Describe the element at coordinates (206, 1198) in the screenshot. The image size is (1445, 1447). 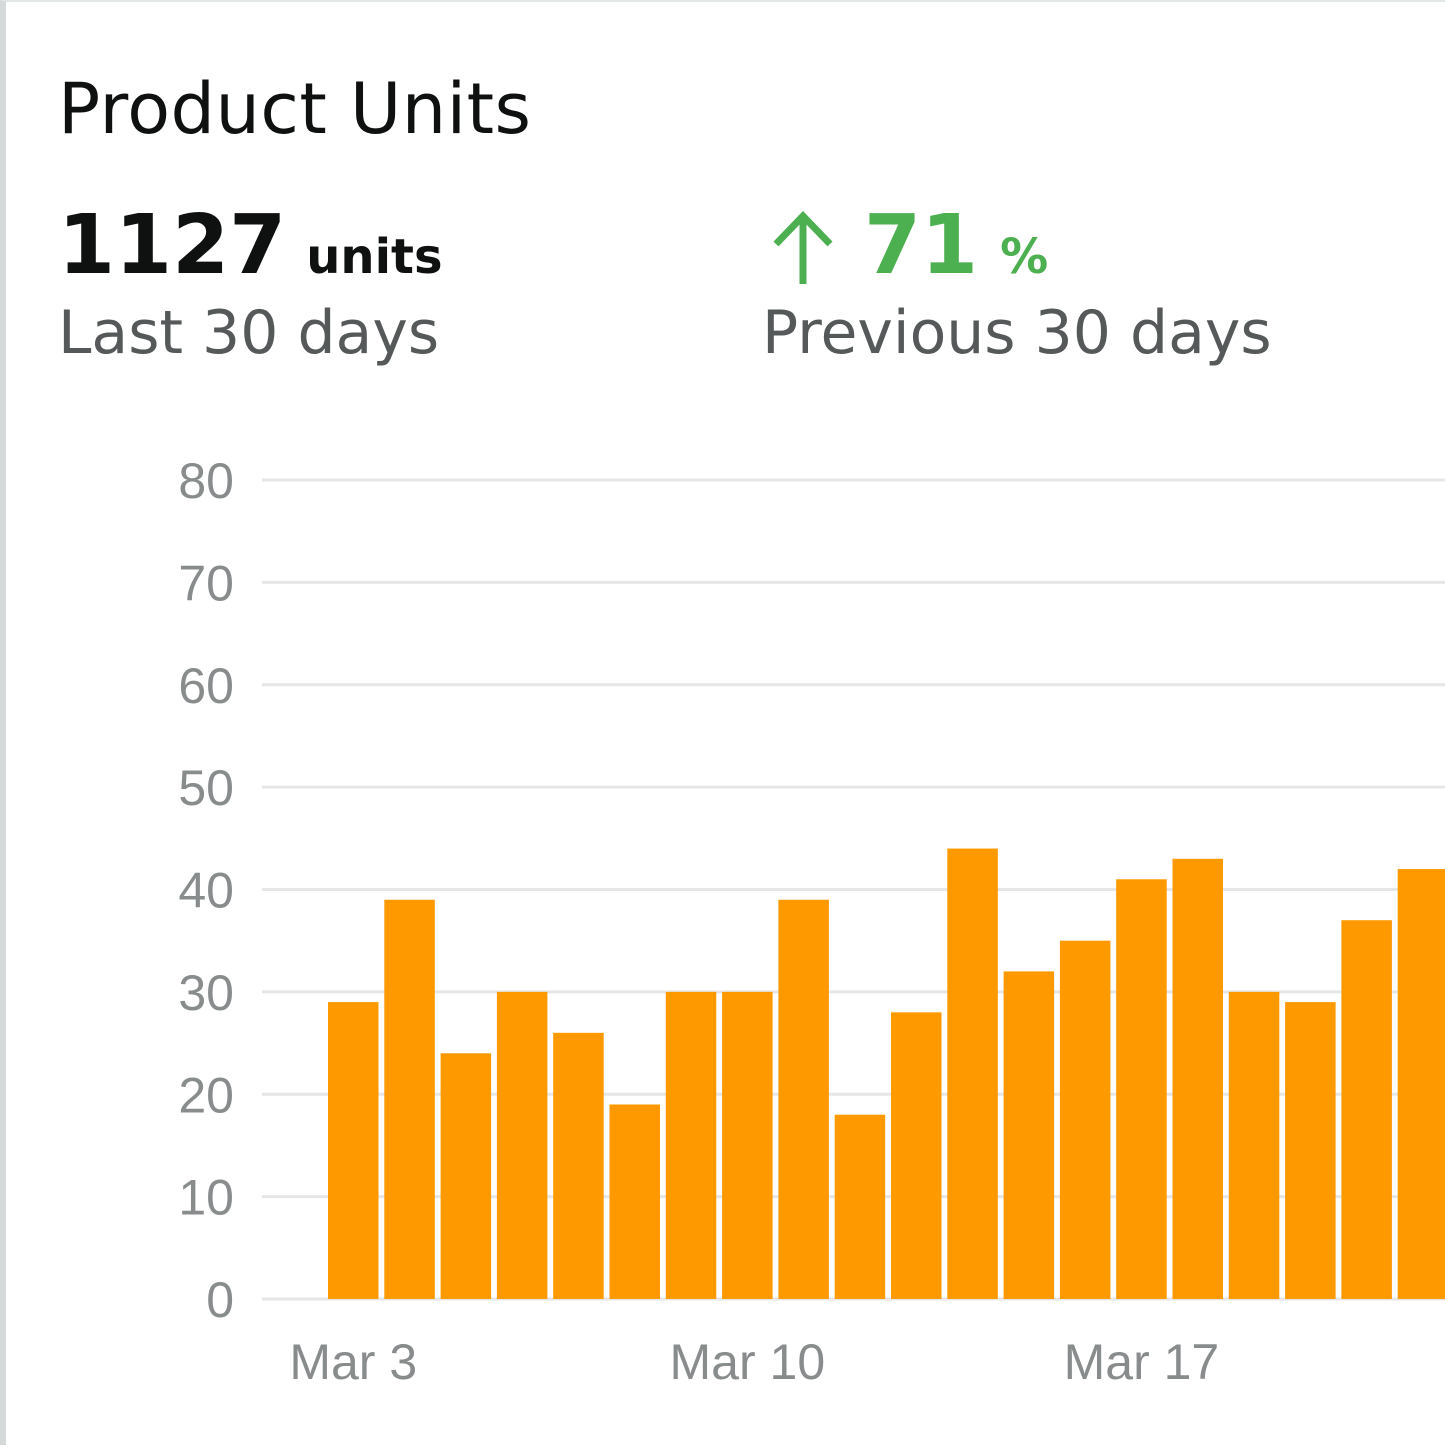
I see `y-tick-label: 10` at that location.